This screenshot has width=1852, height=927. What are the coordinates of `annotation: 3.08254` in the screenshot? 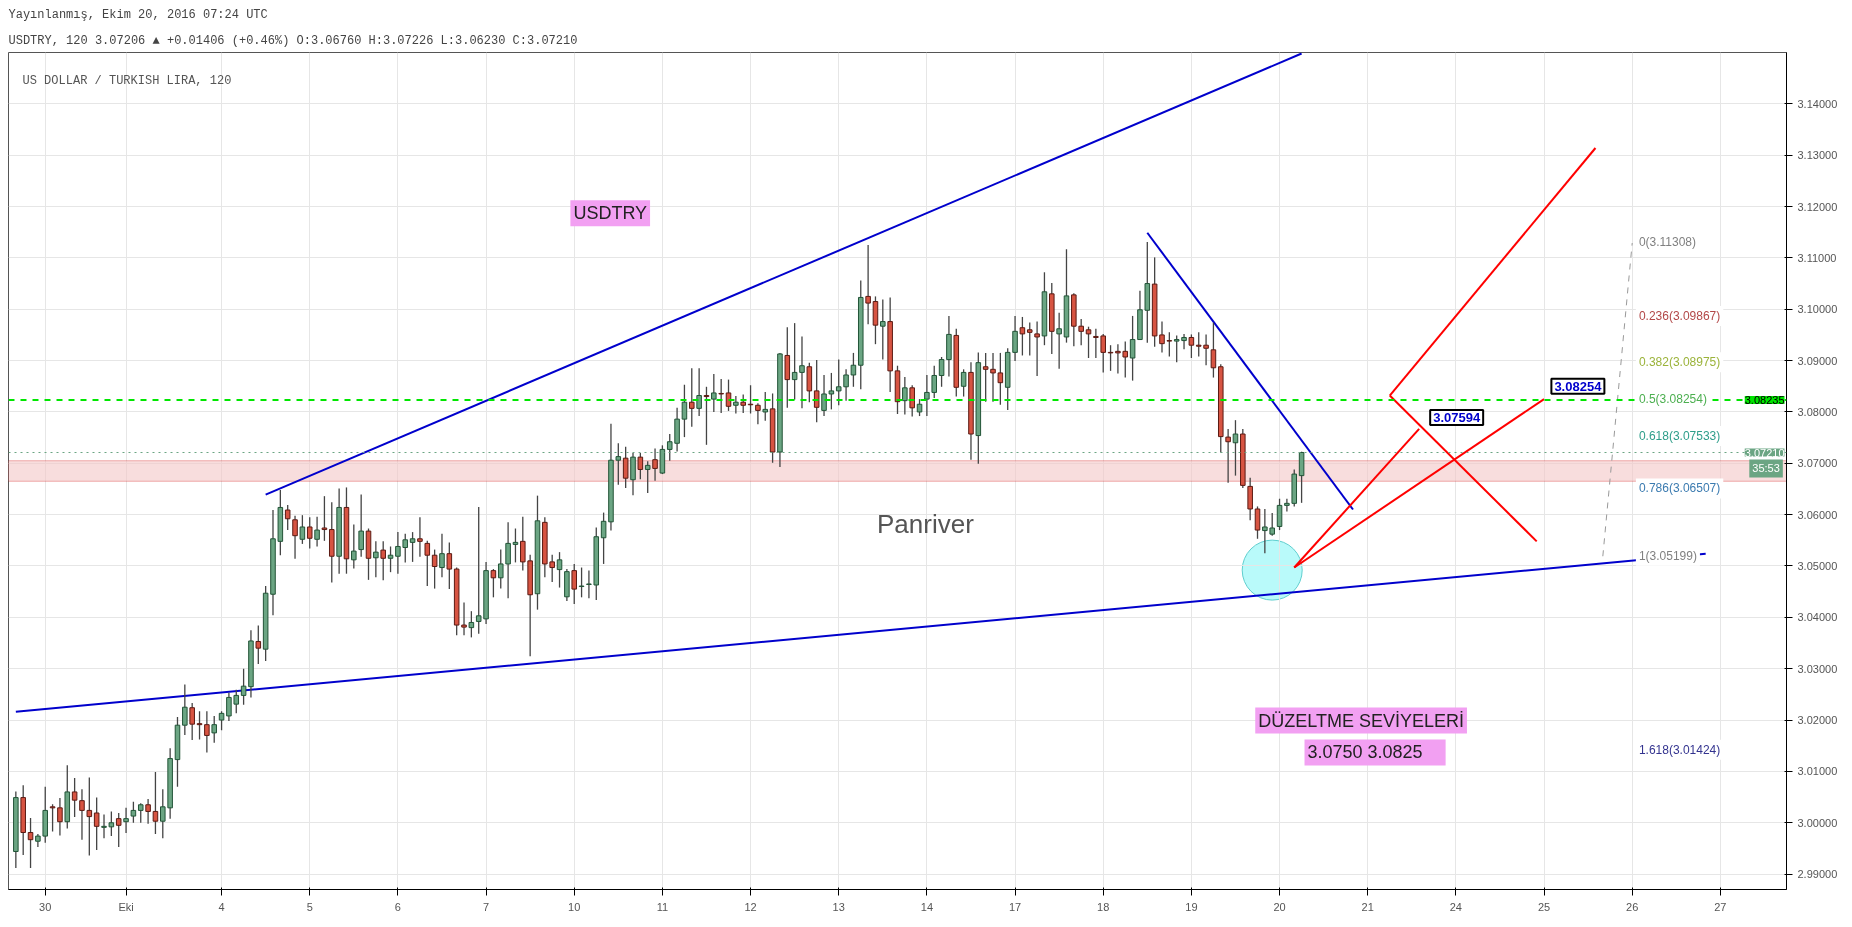 It's located at (1578, 386).